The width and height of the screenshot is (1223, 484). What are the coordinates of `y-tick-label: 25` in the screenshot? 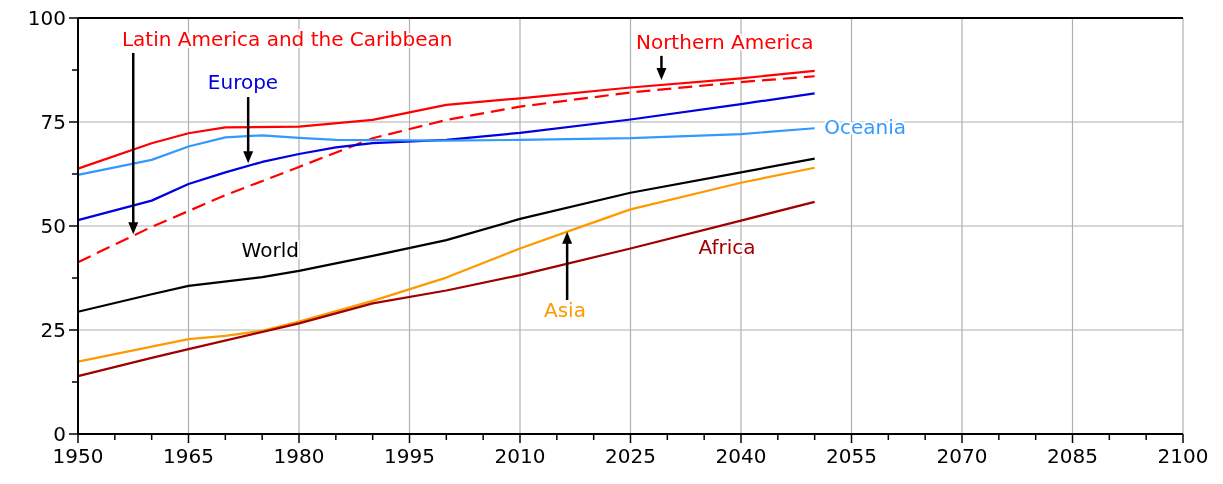 It's located at (53, 330).